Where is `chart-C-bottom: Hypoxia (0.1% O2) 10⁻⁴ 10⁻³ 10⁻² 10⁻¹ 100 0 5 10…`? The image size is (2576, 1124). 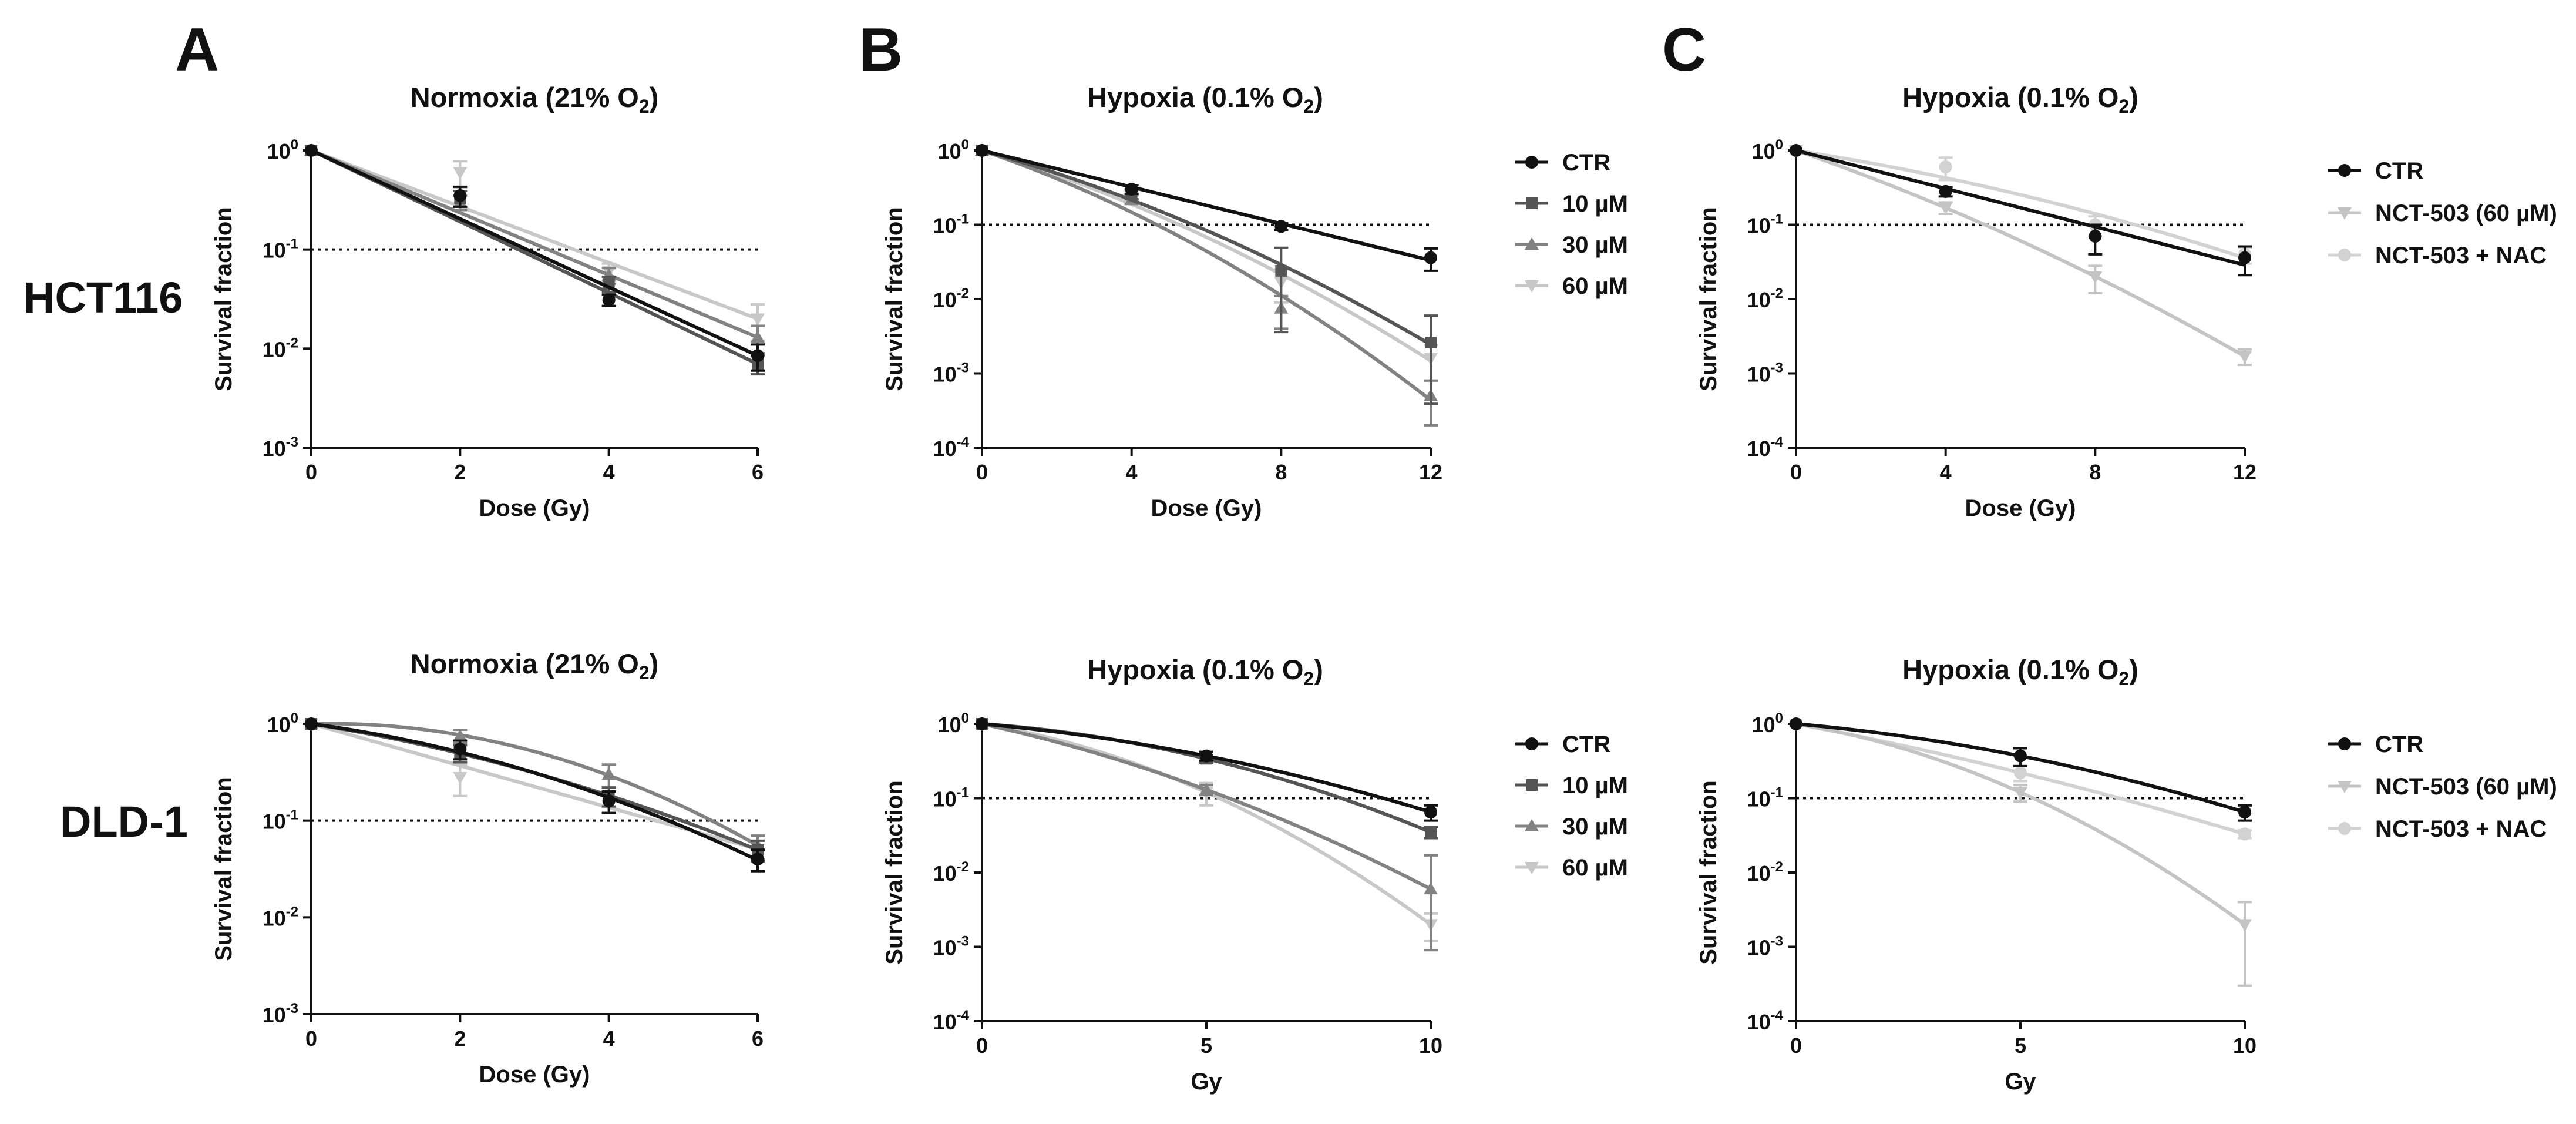 chart-C-bottom: Hypoxia (0.1% O2) 10⁻⁴ 10⁻³ 10⁻² 10⁻¹ 100 0 5 10… is located at coordinates (2126, 875).